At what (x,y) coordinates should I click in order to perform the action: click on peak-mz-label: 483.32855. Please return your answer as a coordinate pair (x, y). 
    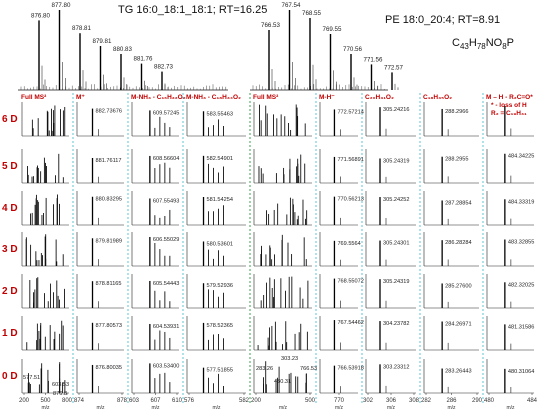
    Looking at the image, I should click on (521, 242).